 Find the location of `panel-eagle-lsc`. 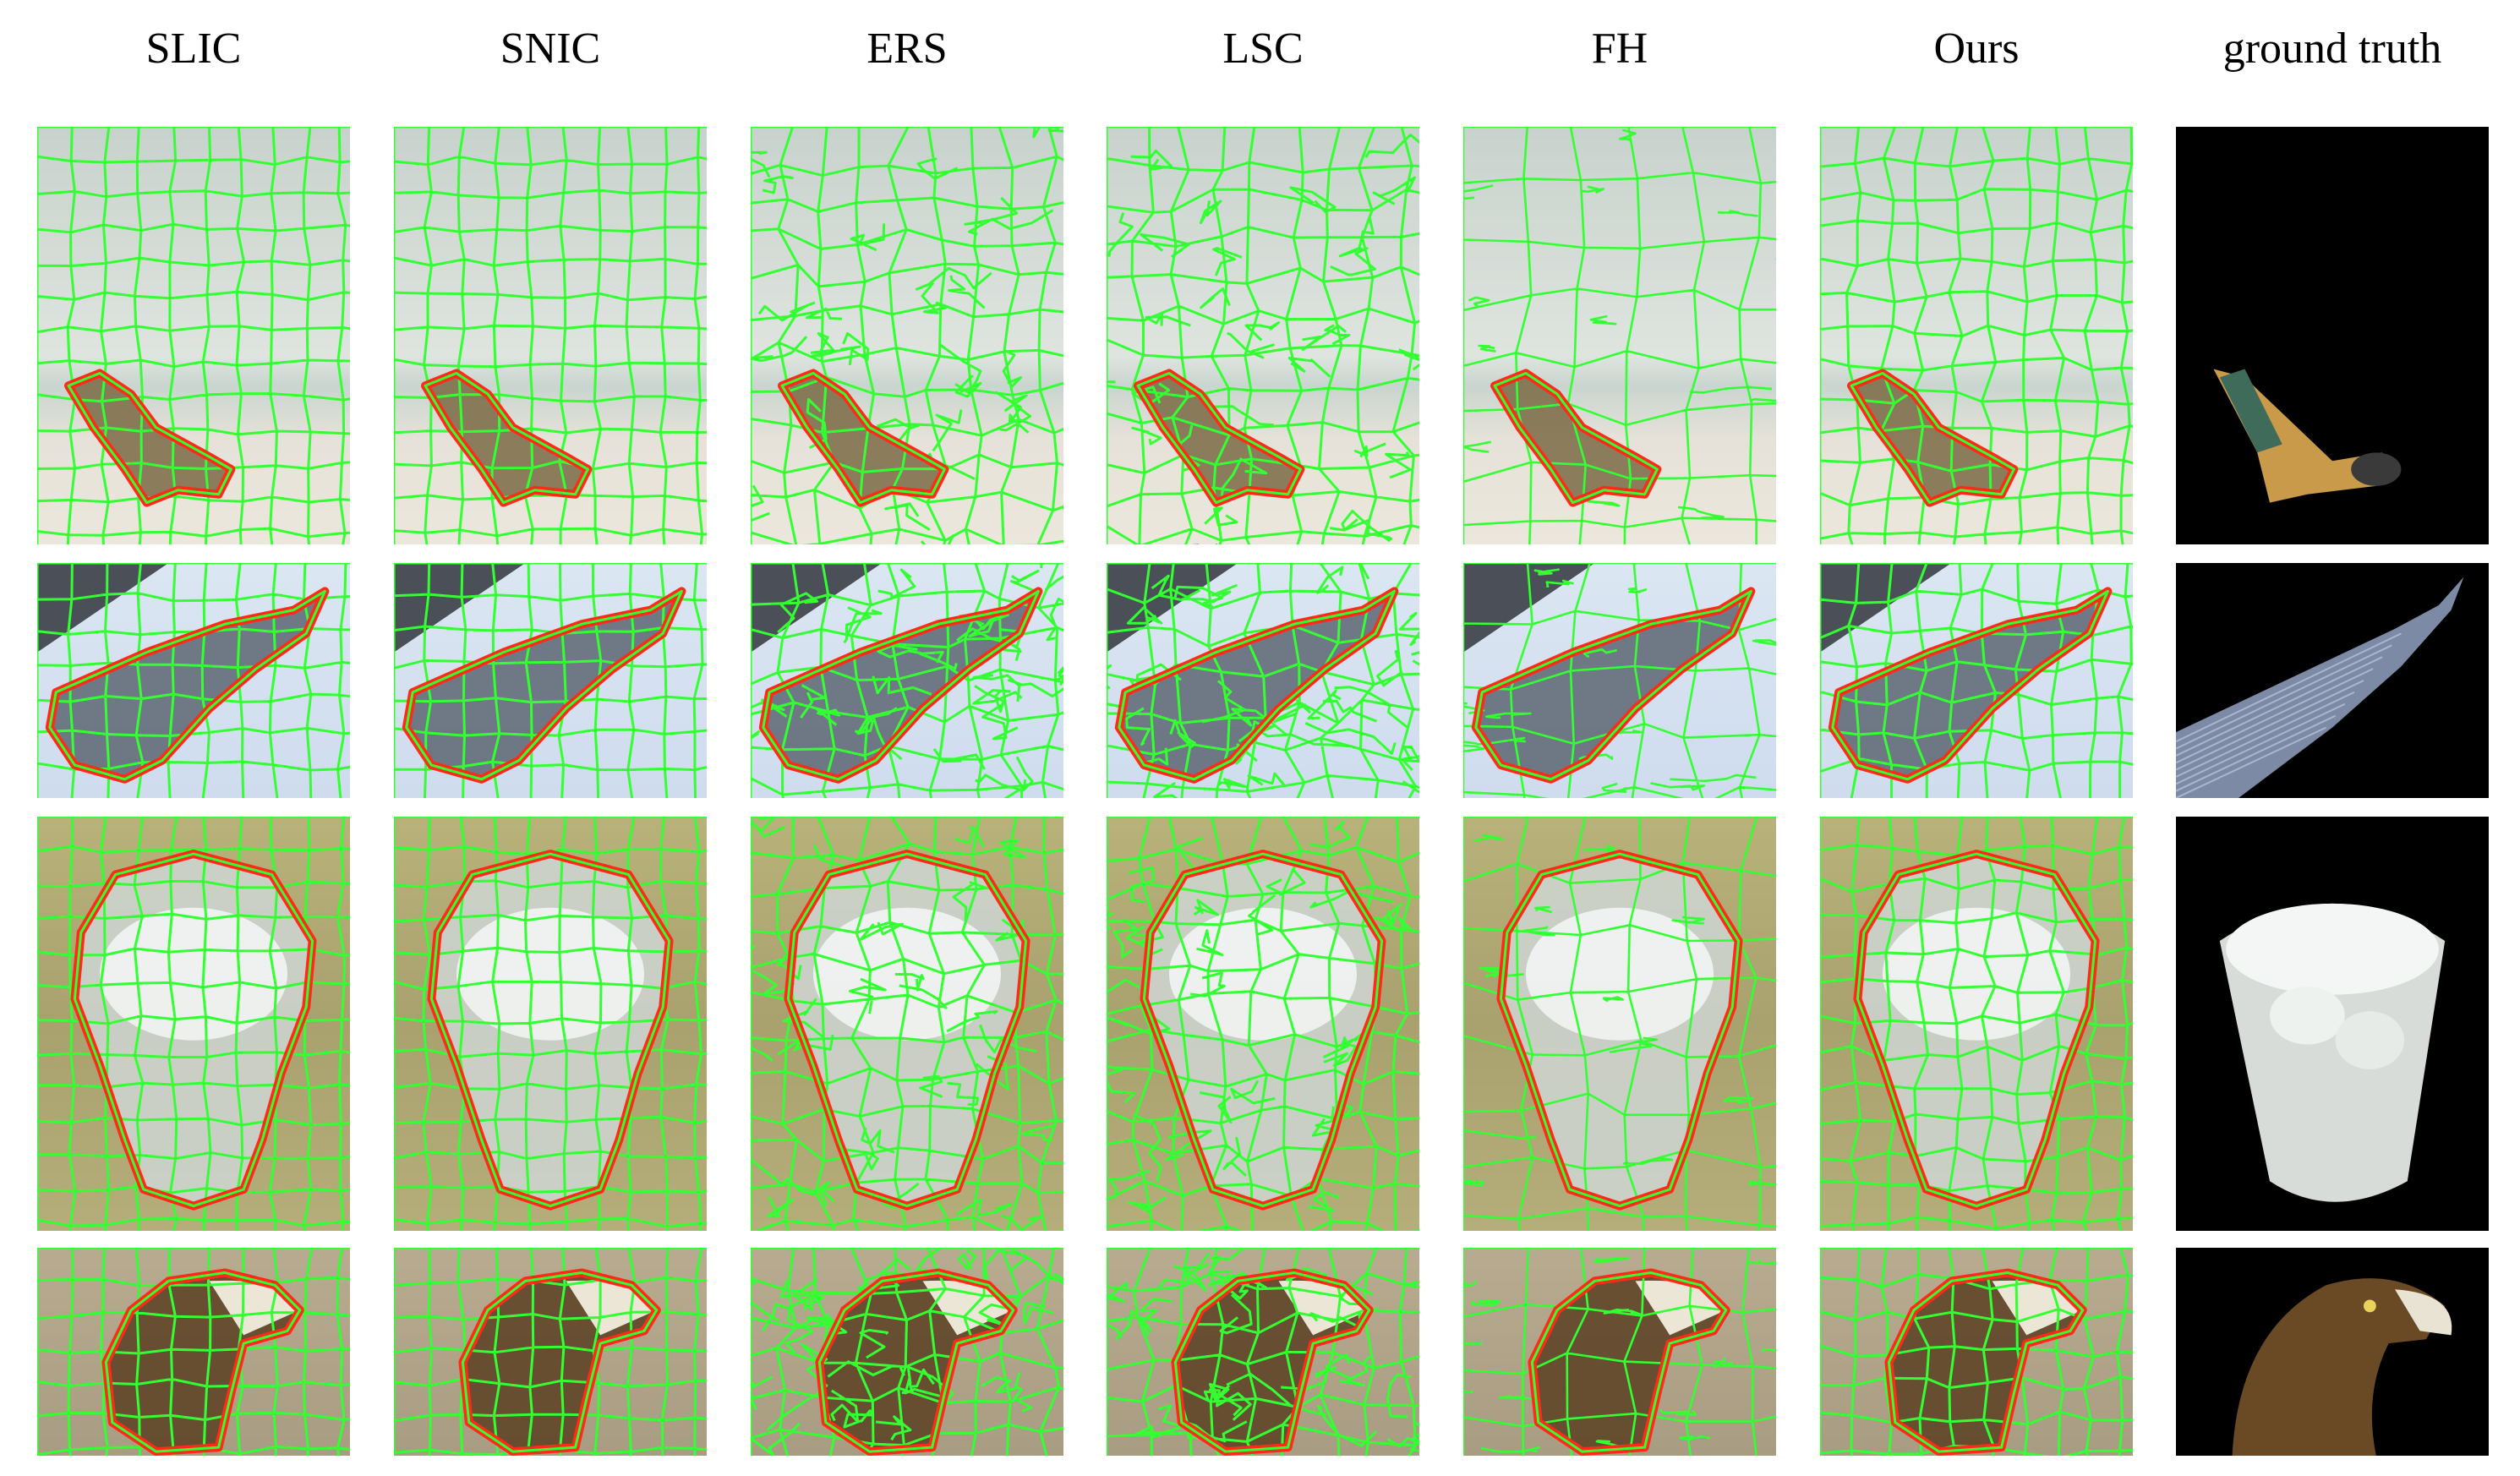

panel-eagle-lsc is located at coordinates (1263, 1352).